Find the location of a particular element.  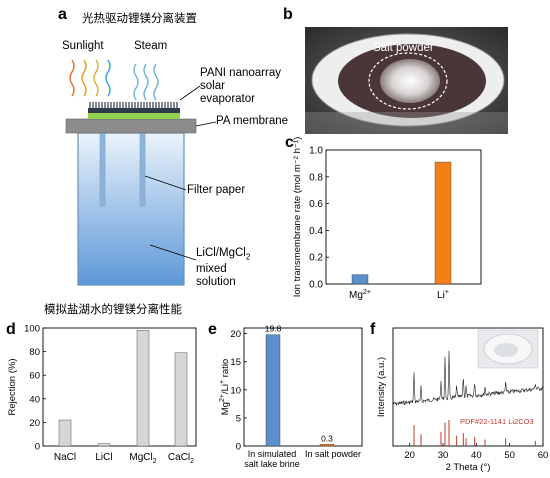

panel-label-c: c is located at coordinates (289, 142).